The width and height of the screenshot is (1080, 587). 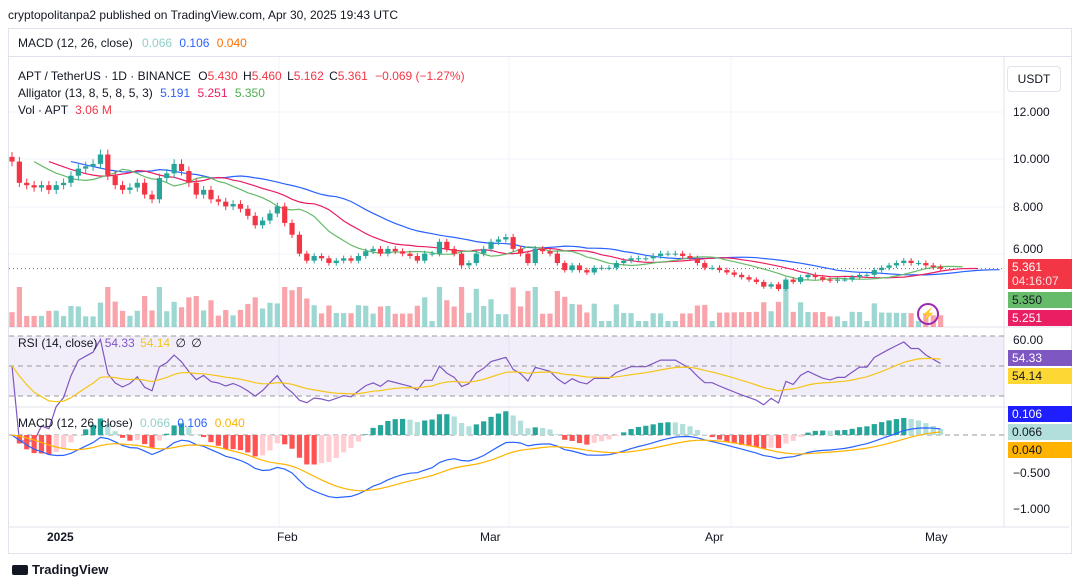 What do you see at coordinates (1034, 79) in the screenshot?
I see `currency-button: USDT` at bounding box center [1034, 79].